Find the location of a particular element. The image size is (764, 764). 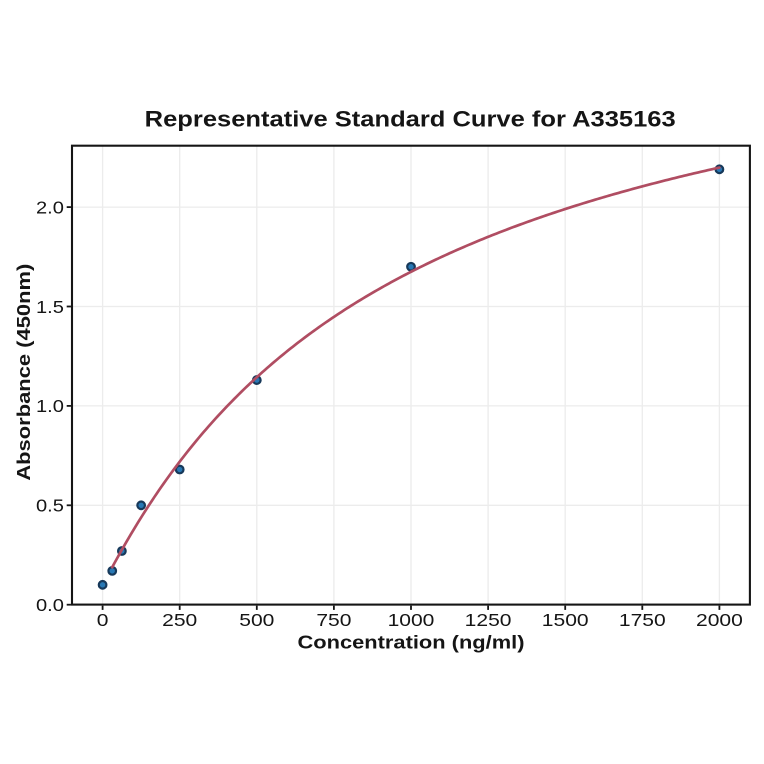

svg-text: 250 is located at coordinates (179, 620).